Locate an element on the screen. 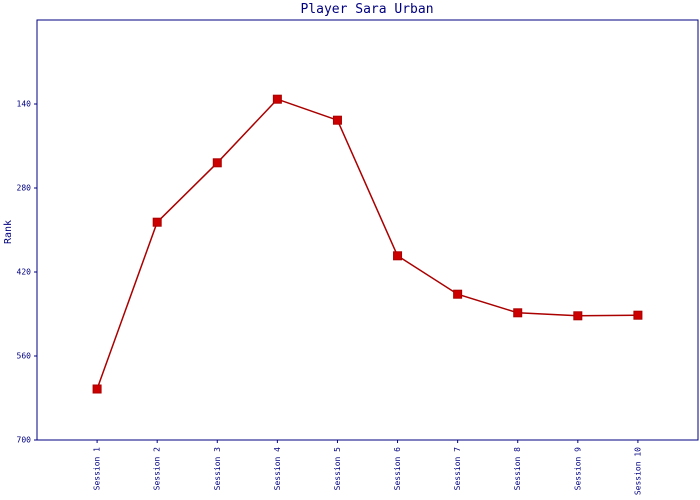 The width and height of the screenshot is (700, 500). y-tick-label: 140 is located at coordinates (24, 104).